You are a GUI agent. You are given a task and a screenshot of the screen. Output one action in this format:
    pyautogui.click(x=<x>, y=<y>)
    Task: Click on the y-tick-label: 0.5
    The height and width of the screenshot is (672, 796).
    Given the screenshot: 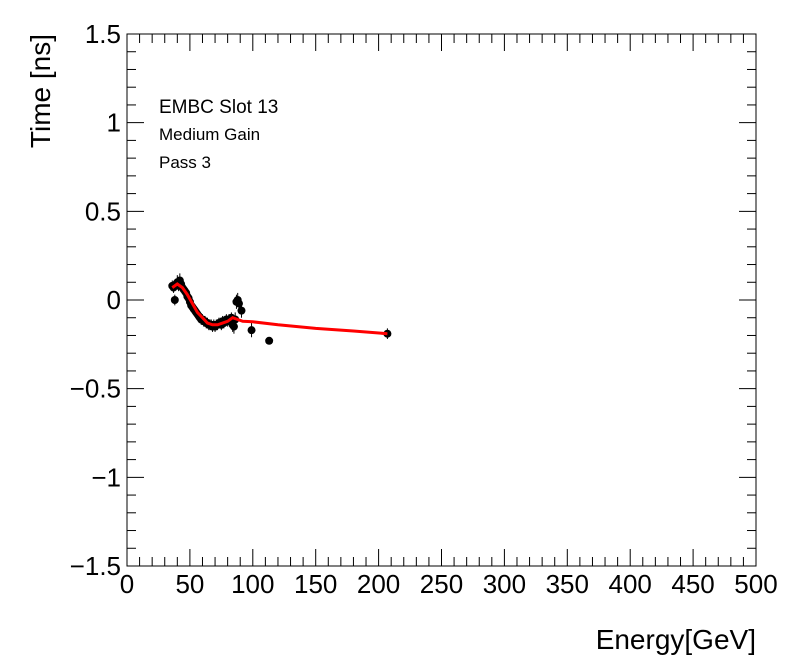 What is the action you would take?
    pyautogui.click(x=103, y=211)
    